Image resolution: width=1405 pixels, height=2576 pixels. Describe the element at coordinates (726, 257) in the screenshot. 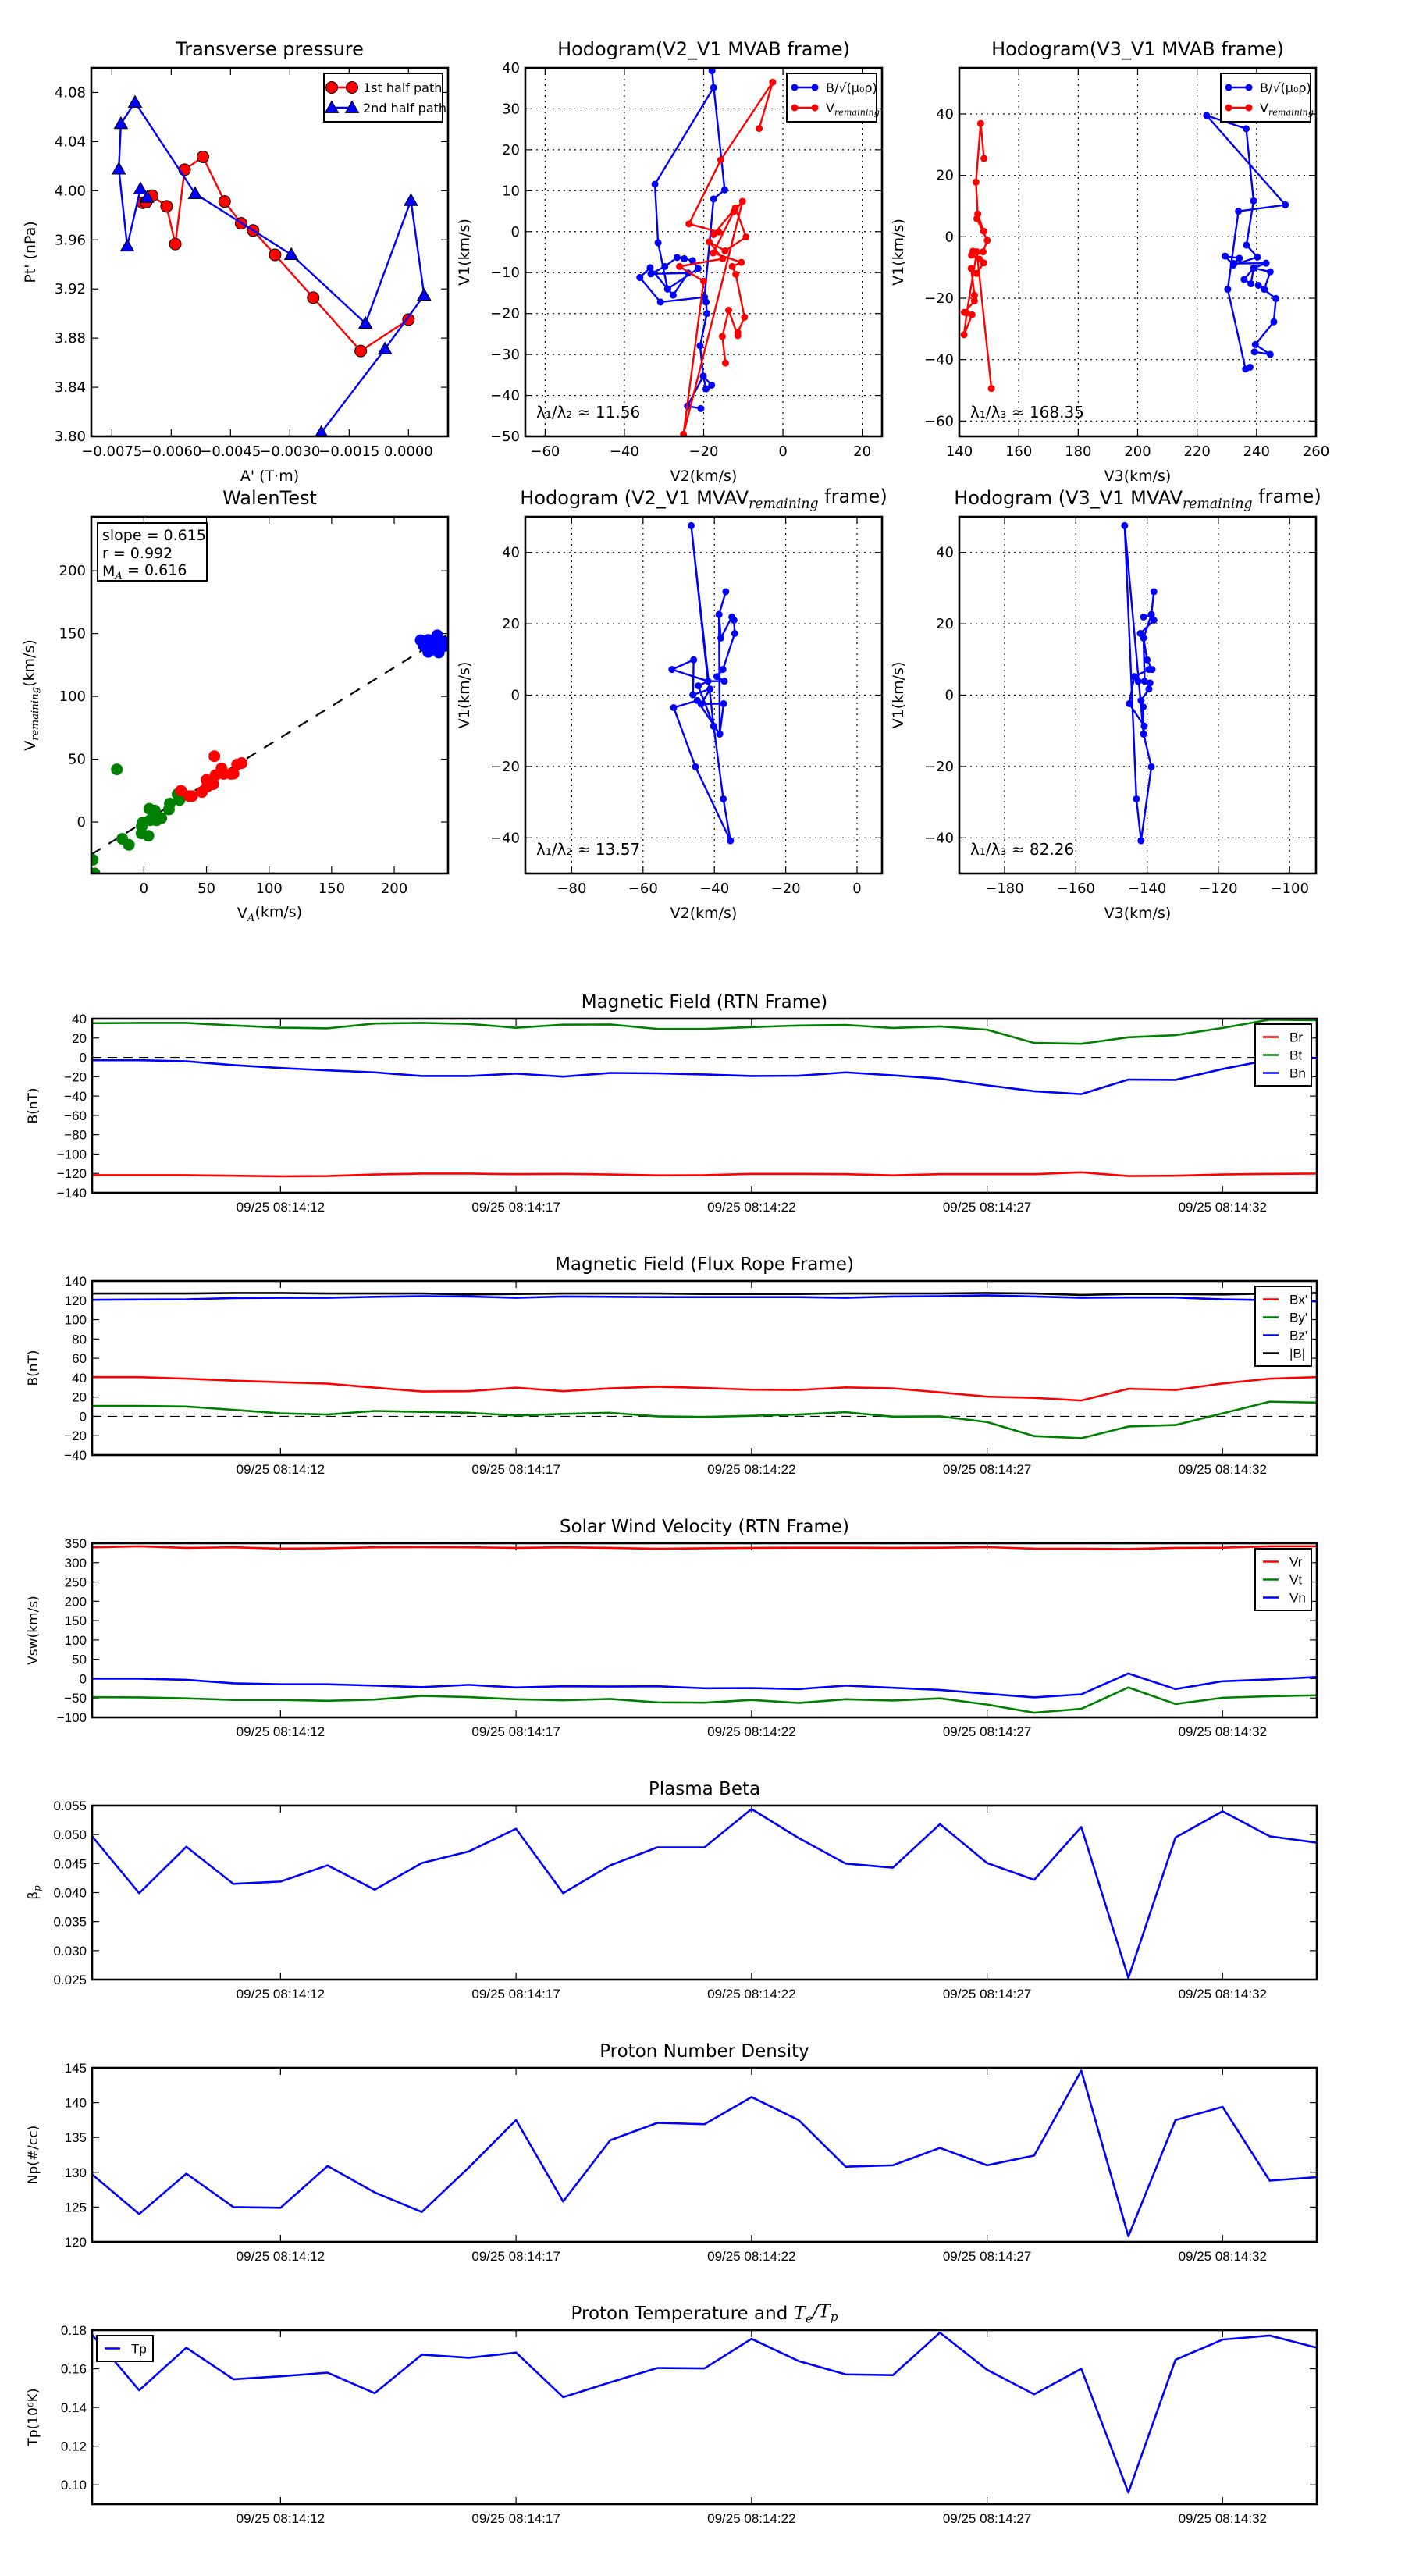

I see `series-V_remaining` at that location.